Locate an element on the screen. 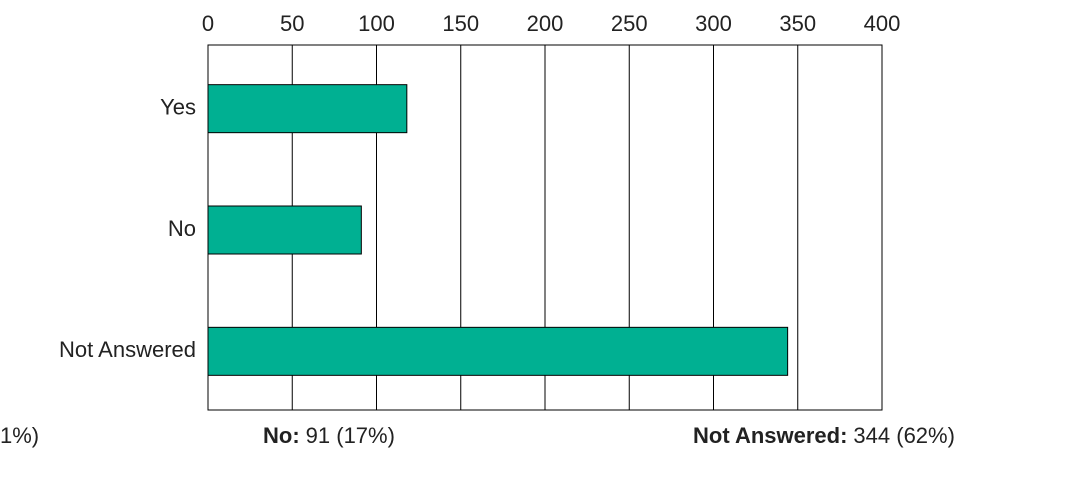  summary-entry: No: 91 (17%) is located at coordinates (329, 435).